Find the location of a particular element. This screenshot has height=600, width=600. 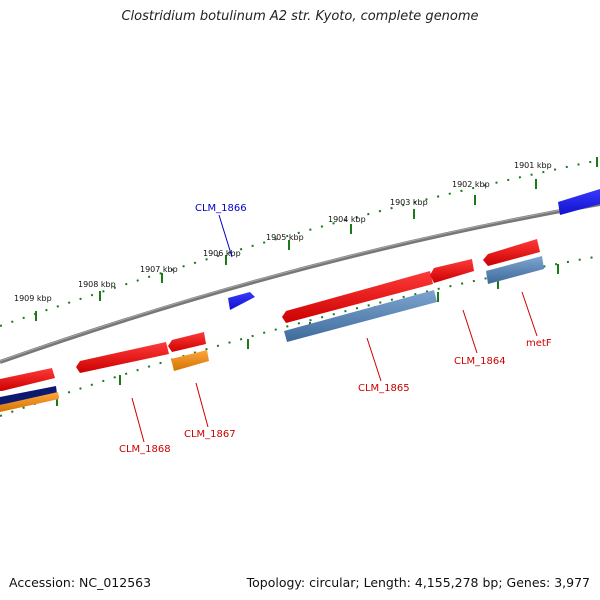

scale-label-1908: 1908 kbp is located at coordinates (97, 284).